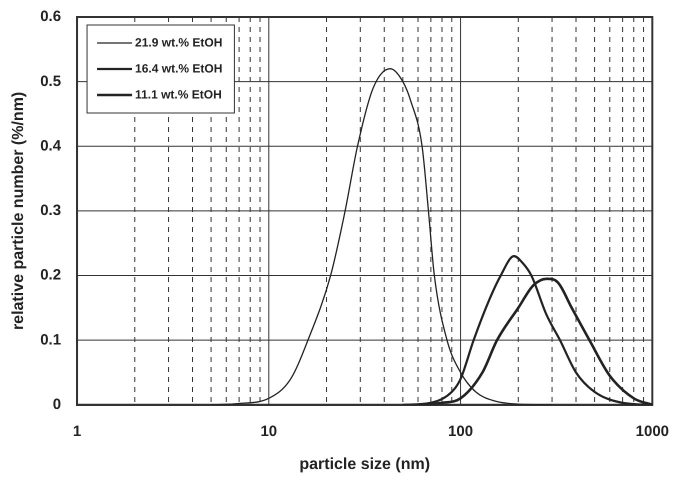  What do you see at coordinates (57, 404) in the screenshot?
I see `y-tick-label: 0` at bounding box center [57, 404].